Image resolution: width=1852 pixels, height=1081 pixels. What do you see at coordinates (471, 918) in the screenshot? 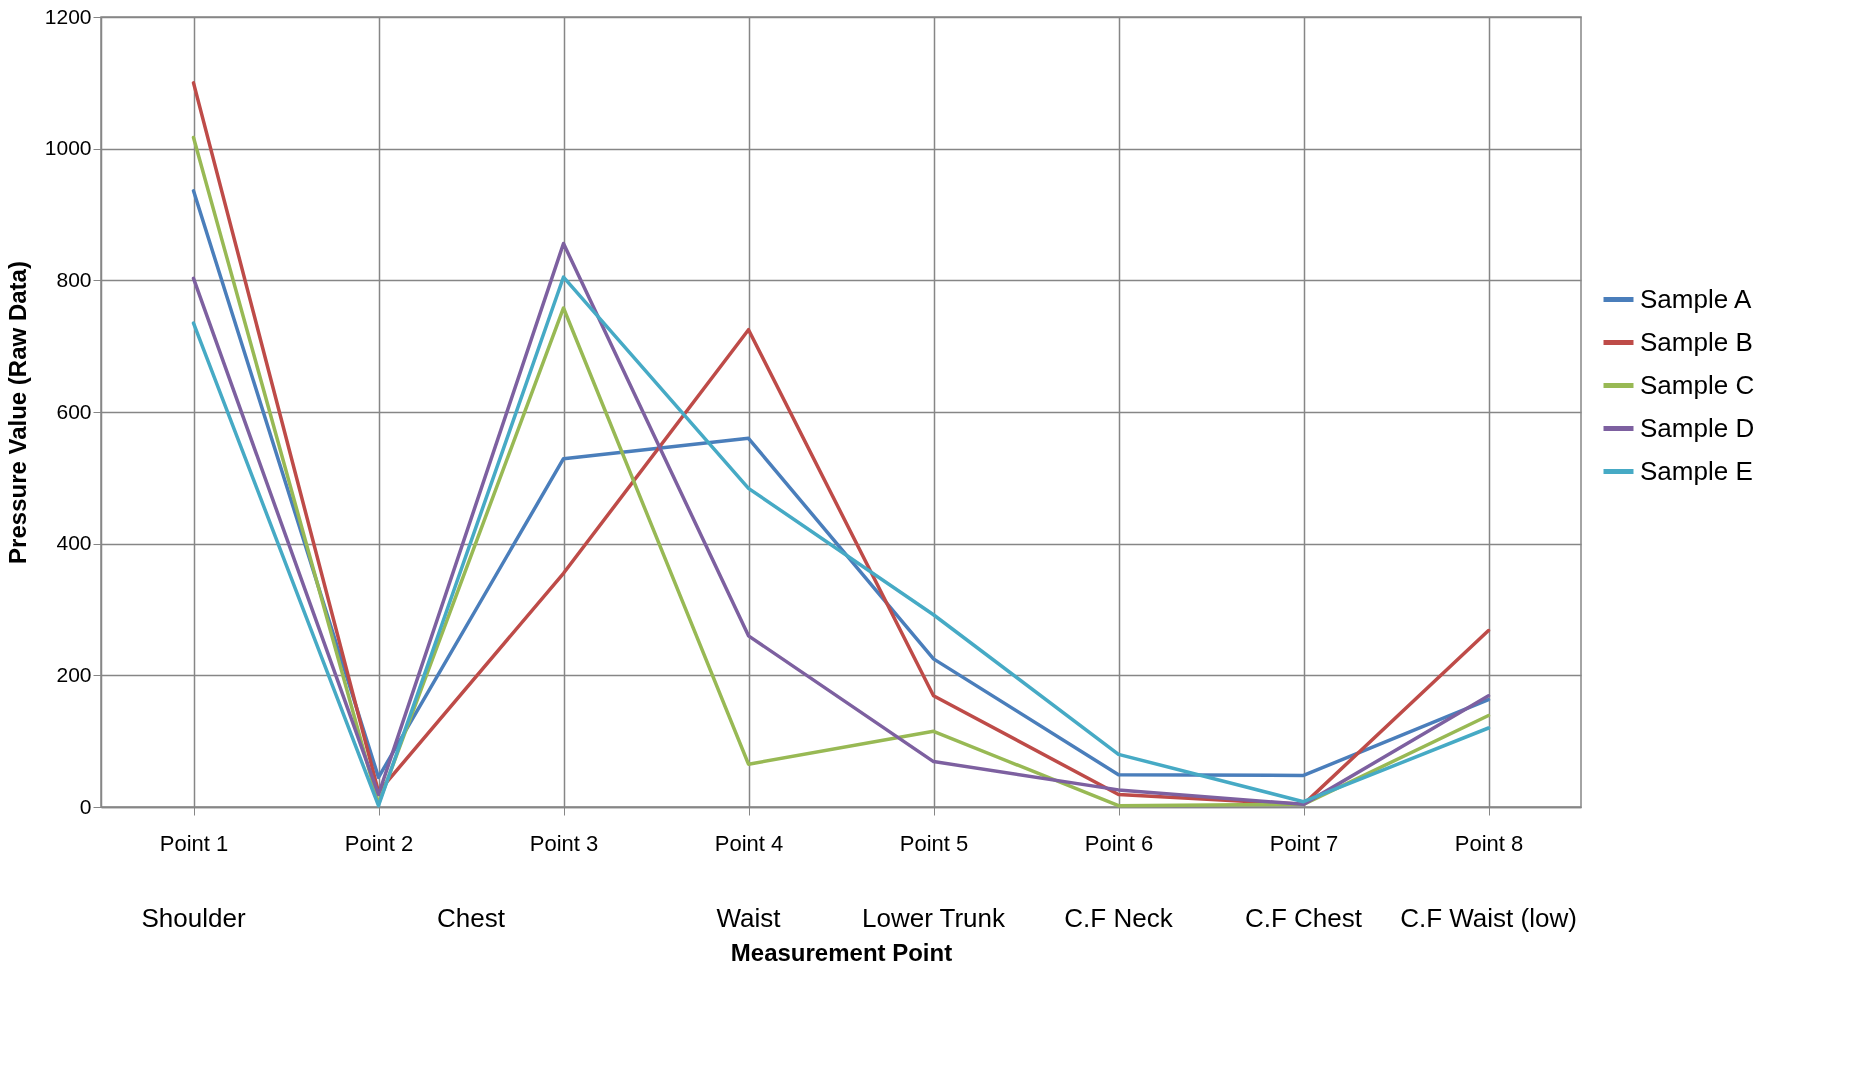
I see `text: Chest` at bounding box center [471, 918].